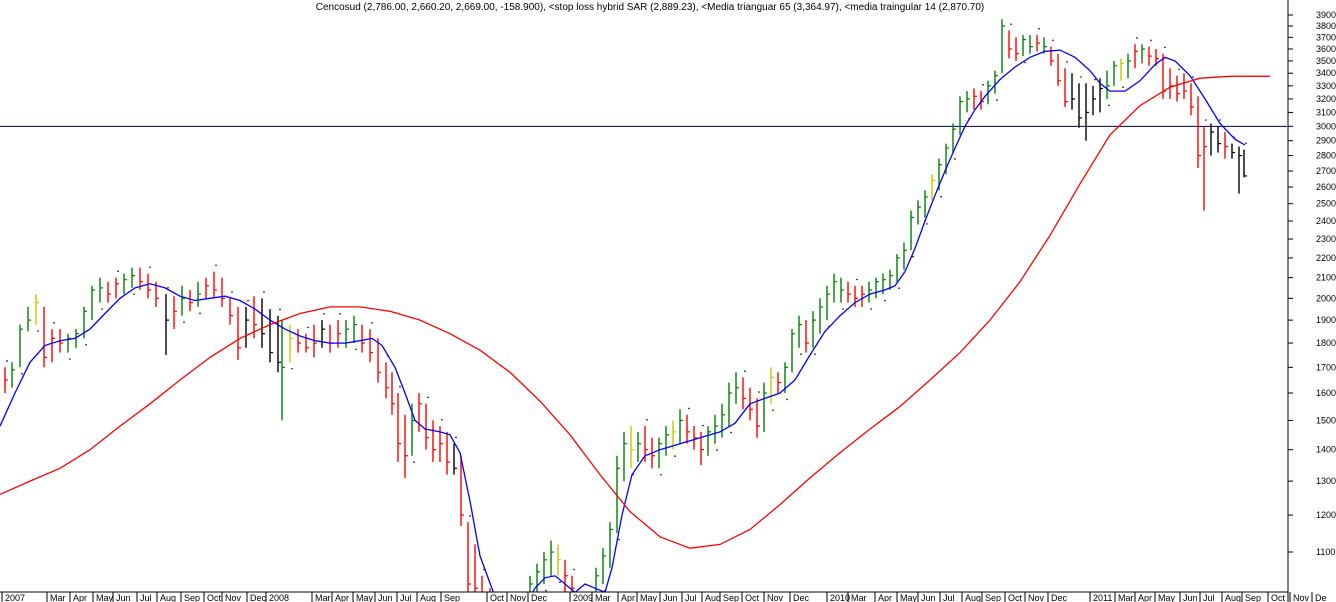 This screenshot has width=1336, height=602. I want to click on y-tick-label: 3400, so click(1326, 73).